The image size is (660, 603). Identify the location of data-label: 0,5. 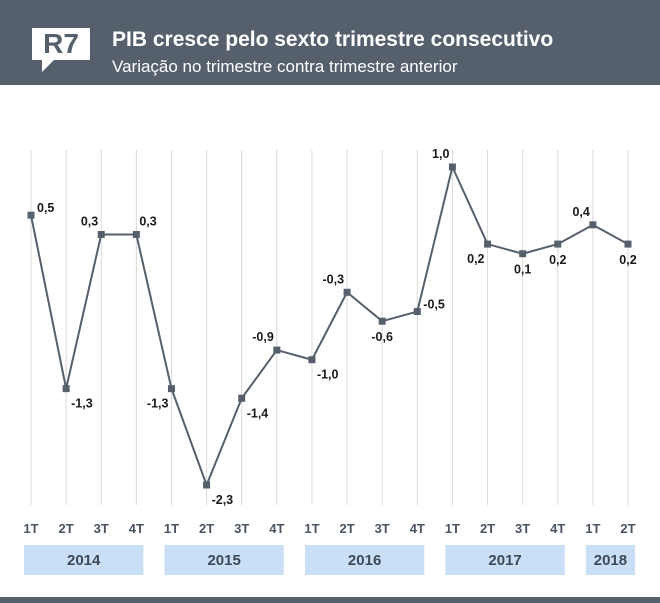
(45, 208).